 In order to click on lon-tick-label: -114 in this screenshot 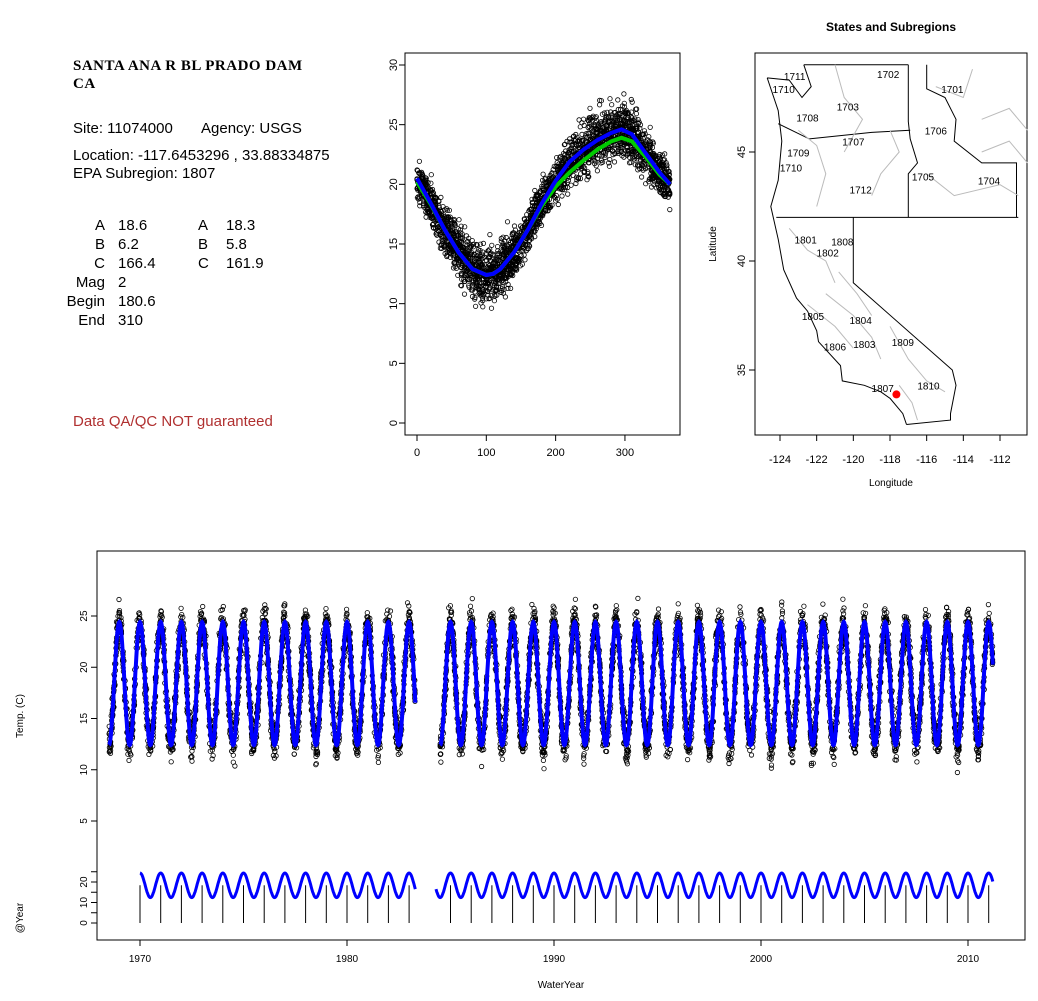, I will do `click(963, 460)`.